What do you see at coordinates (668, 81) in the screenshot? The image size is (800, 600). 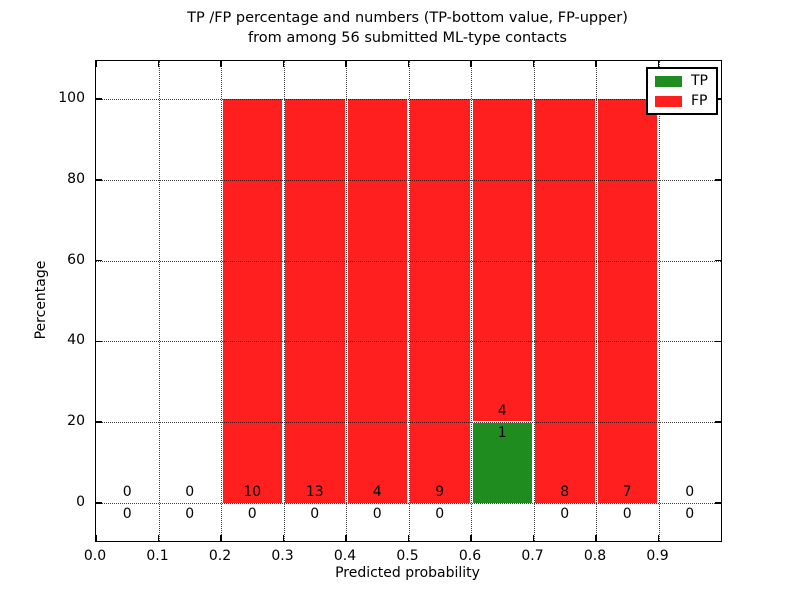 I see `tp-legend-swatch` at bounding box center [668, 81].